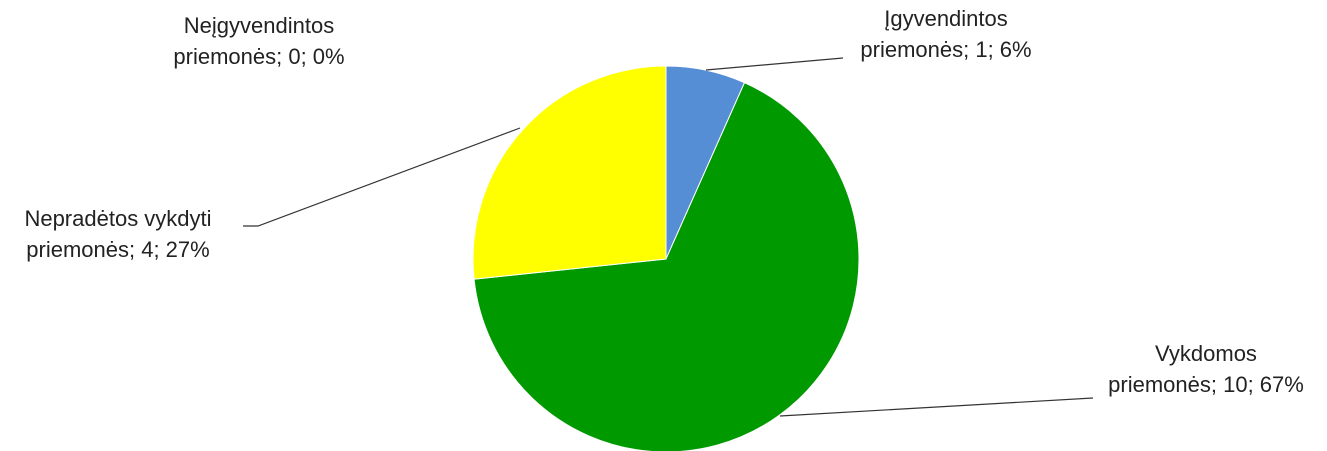  What do you see at coordinates (945, 34) in the screenshot?
I see `data-label-1: Įgyvendintos priemonės; 1; 6%` at bounding box center [945, 34].